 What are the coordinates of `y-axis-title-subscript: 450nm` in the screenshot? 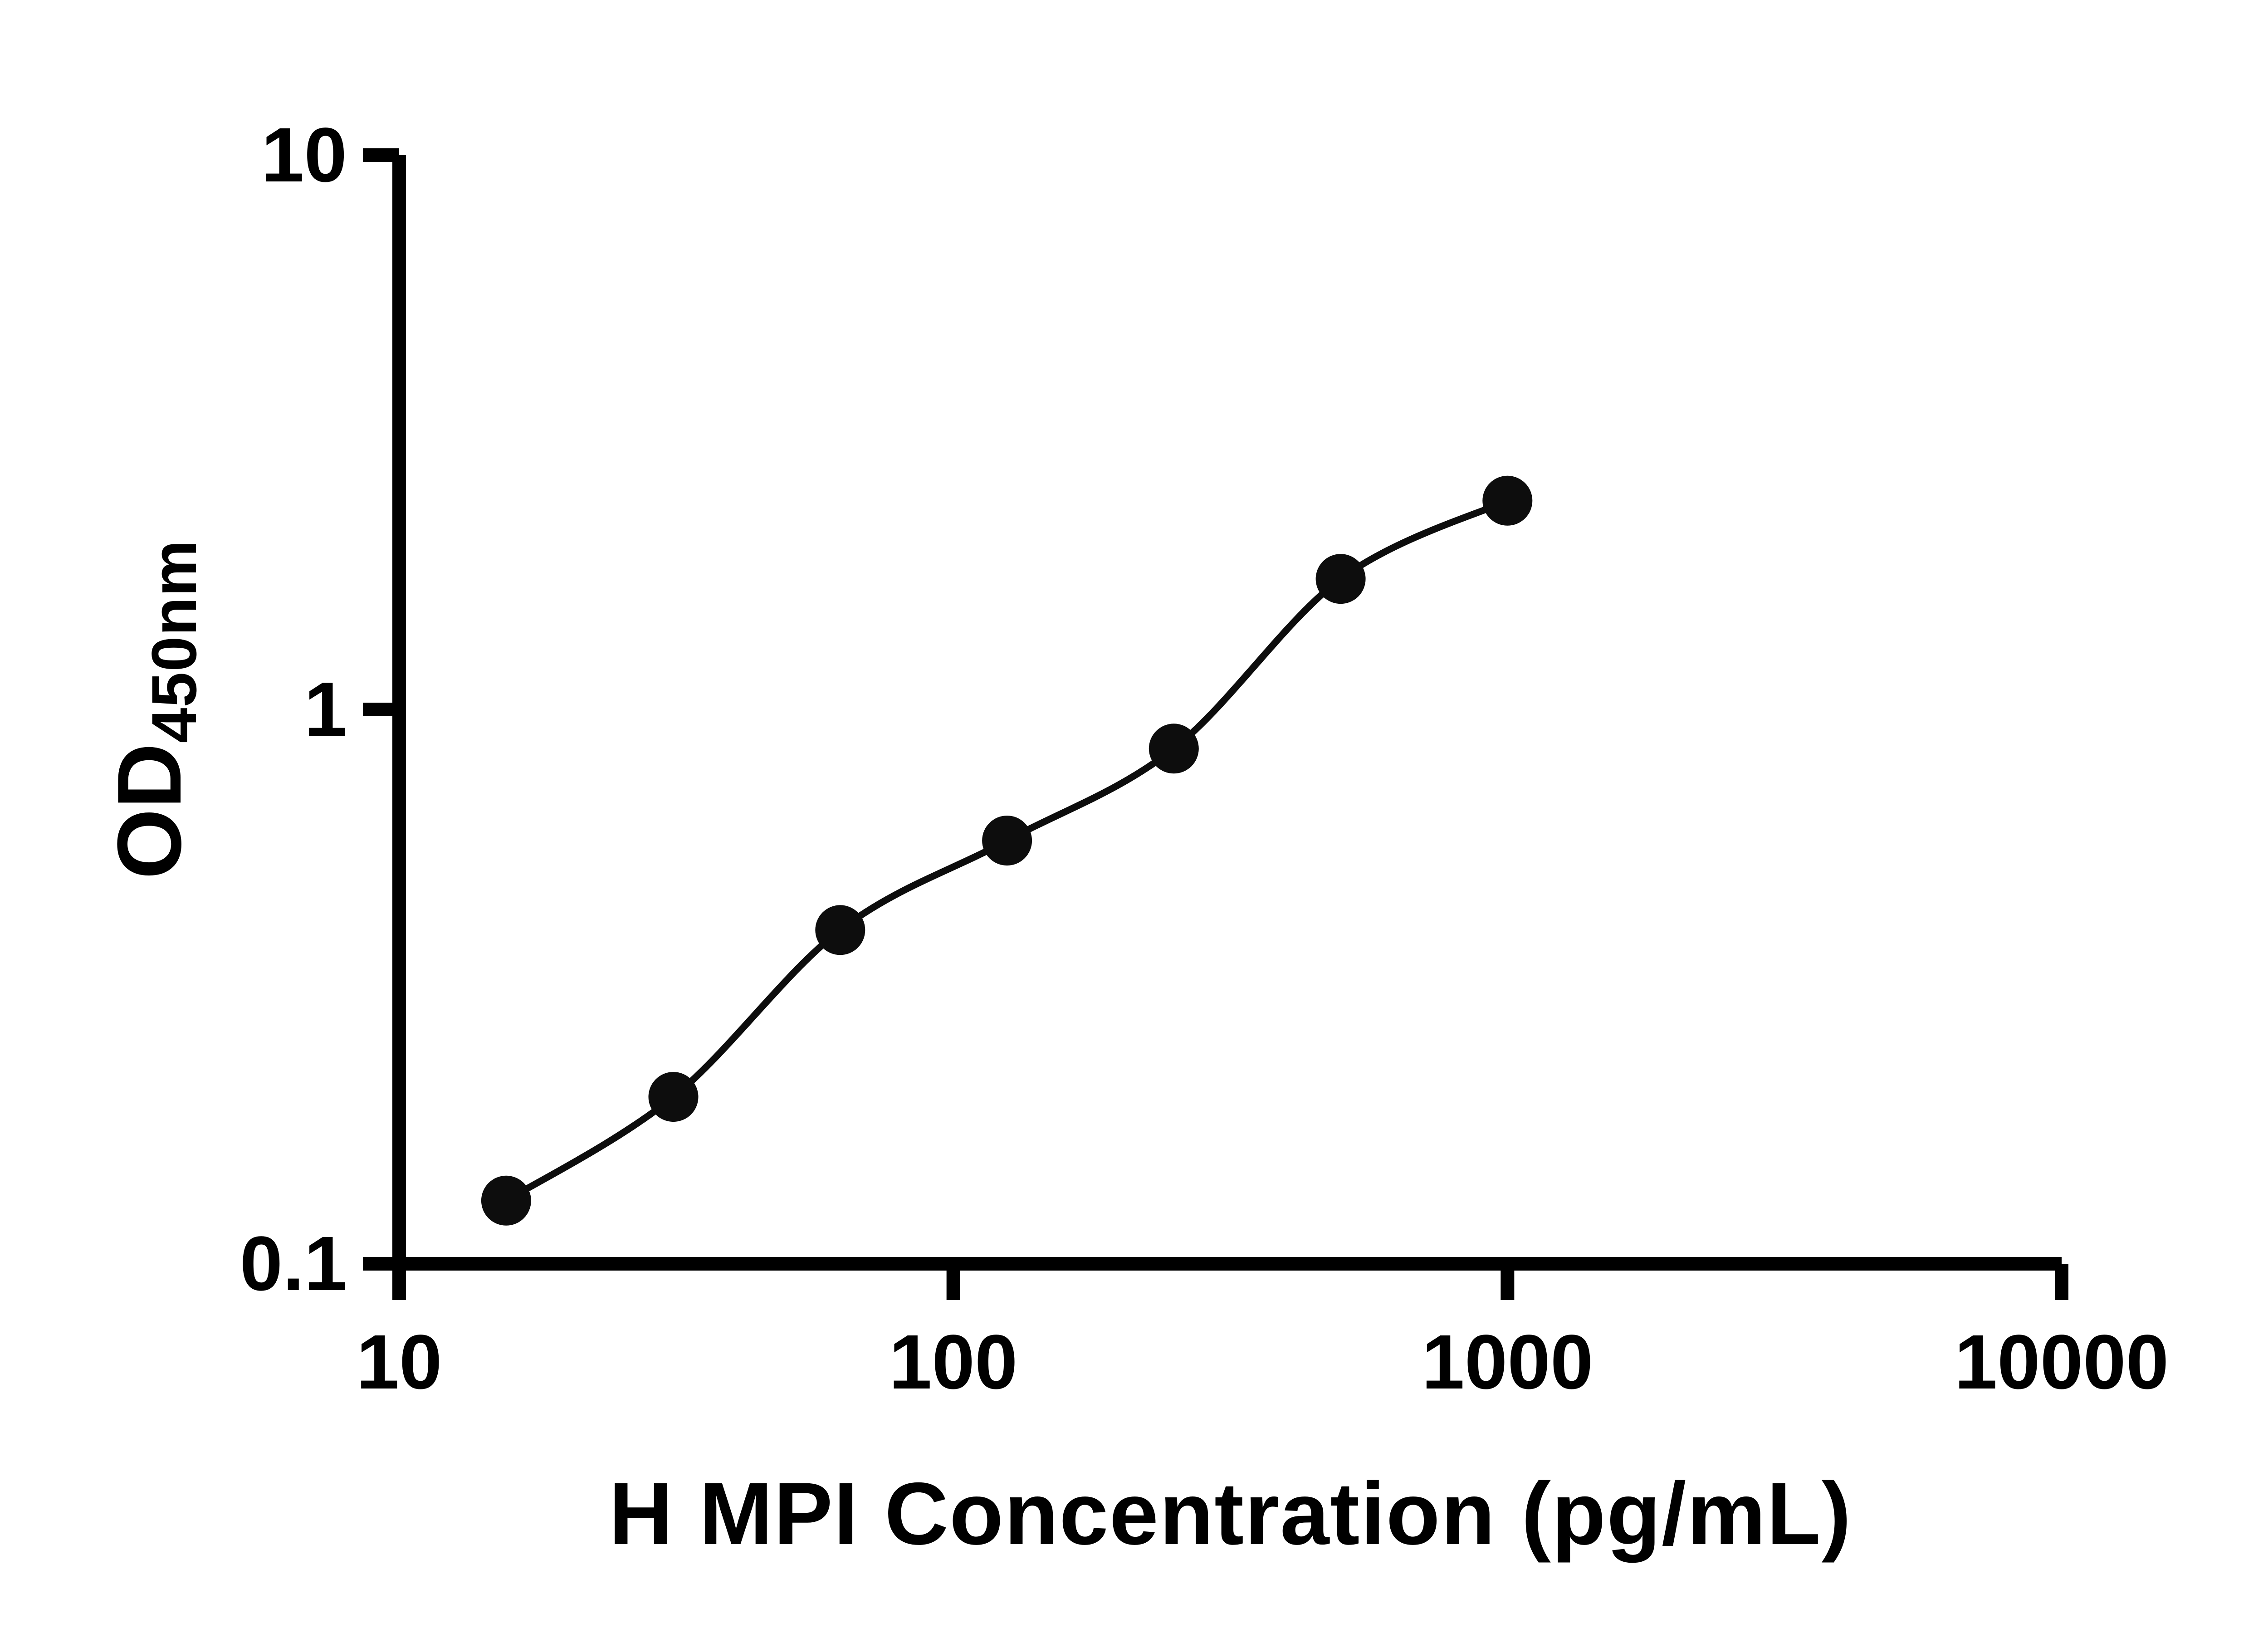 It's located at (174, 641).